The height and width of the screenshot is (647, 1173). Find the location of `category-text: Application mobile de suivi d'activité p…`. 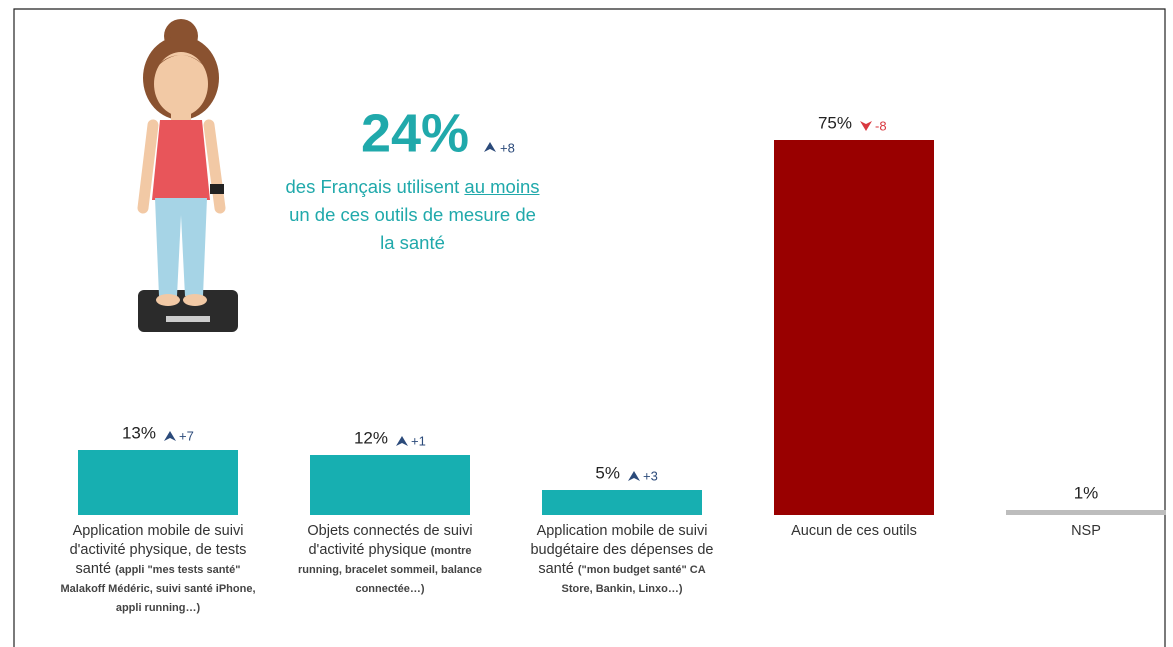

category-text: Application mobile de suivi d'activité p… is located at coordinates (158, 550).